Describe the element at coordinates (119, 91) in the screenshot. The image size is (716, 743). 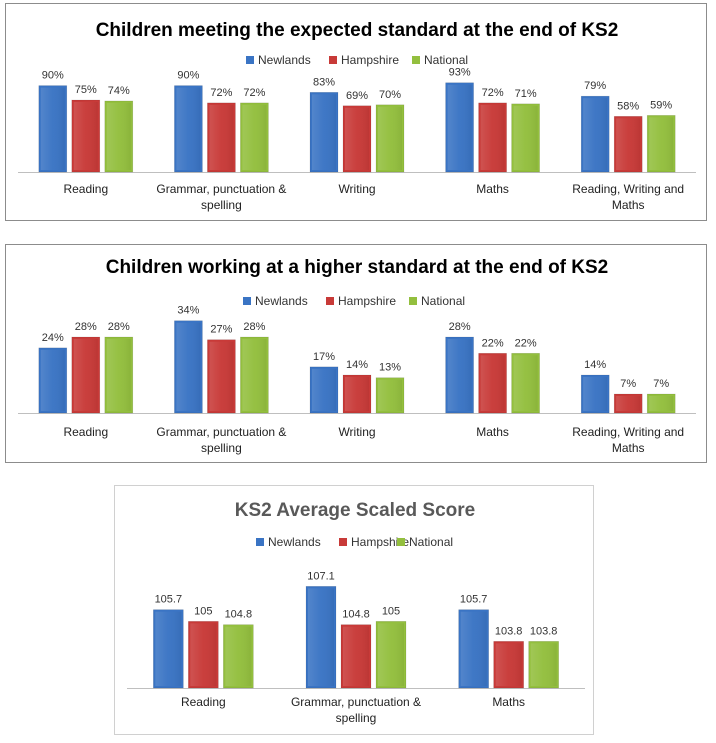
I see `data-label: 74%` at that location.